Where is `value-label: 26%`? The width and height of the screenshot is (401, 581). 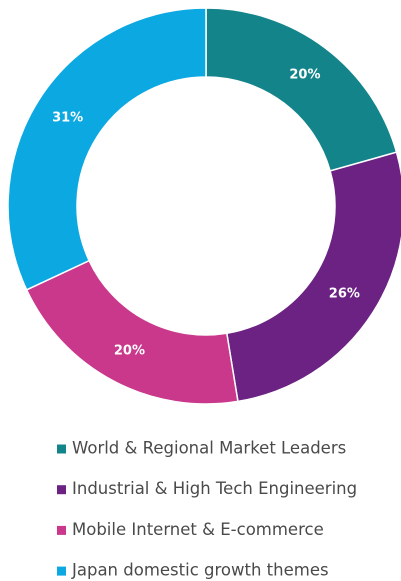 value-label: 26% is located at coordinates (344, 294).